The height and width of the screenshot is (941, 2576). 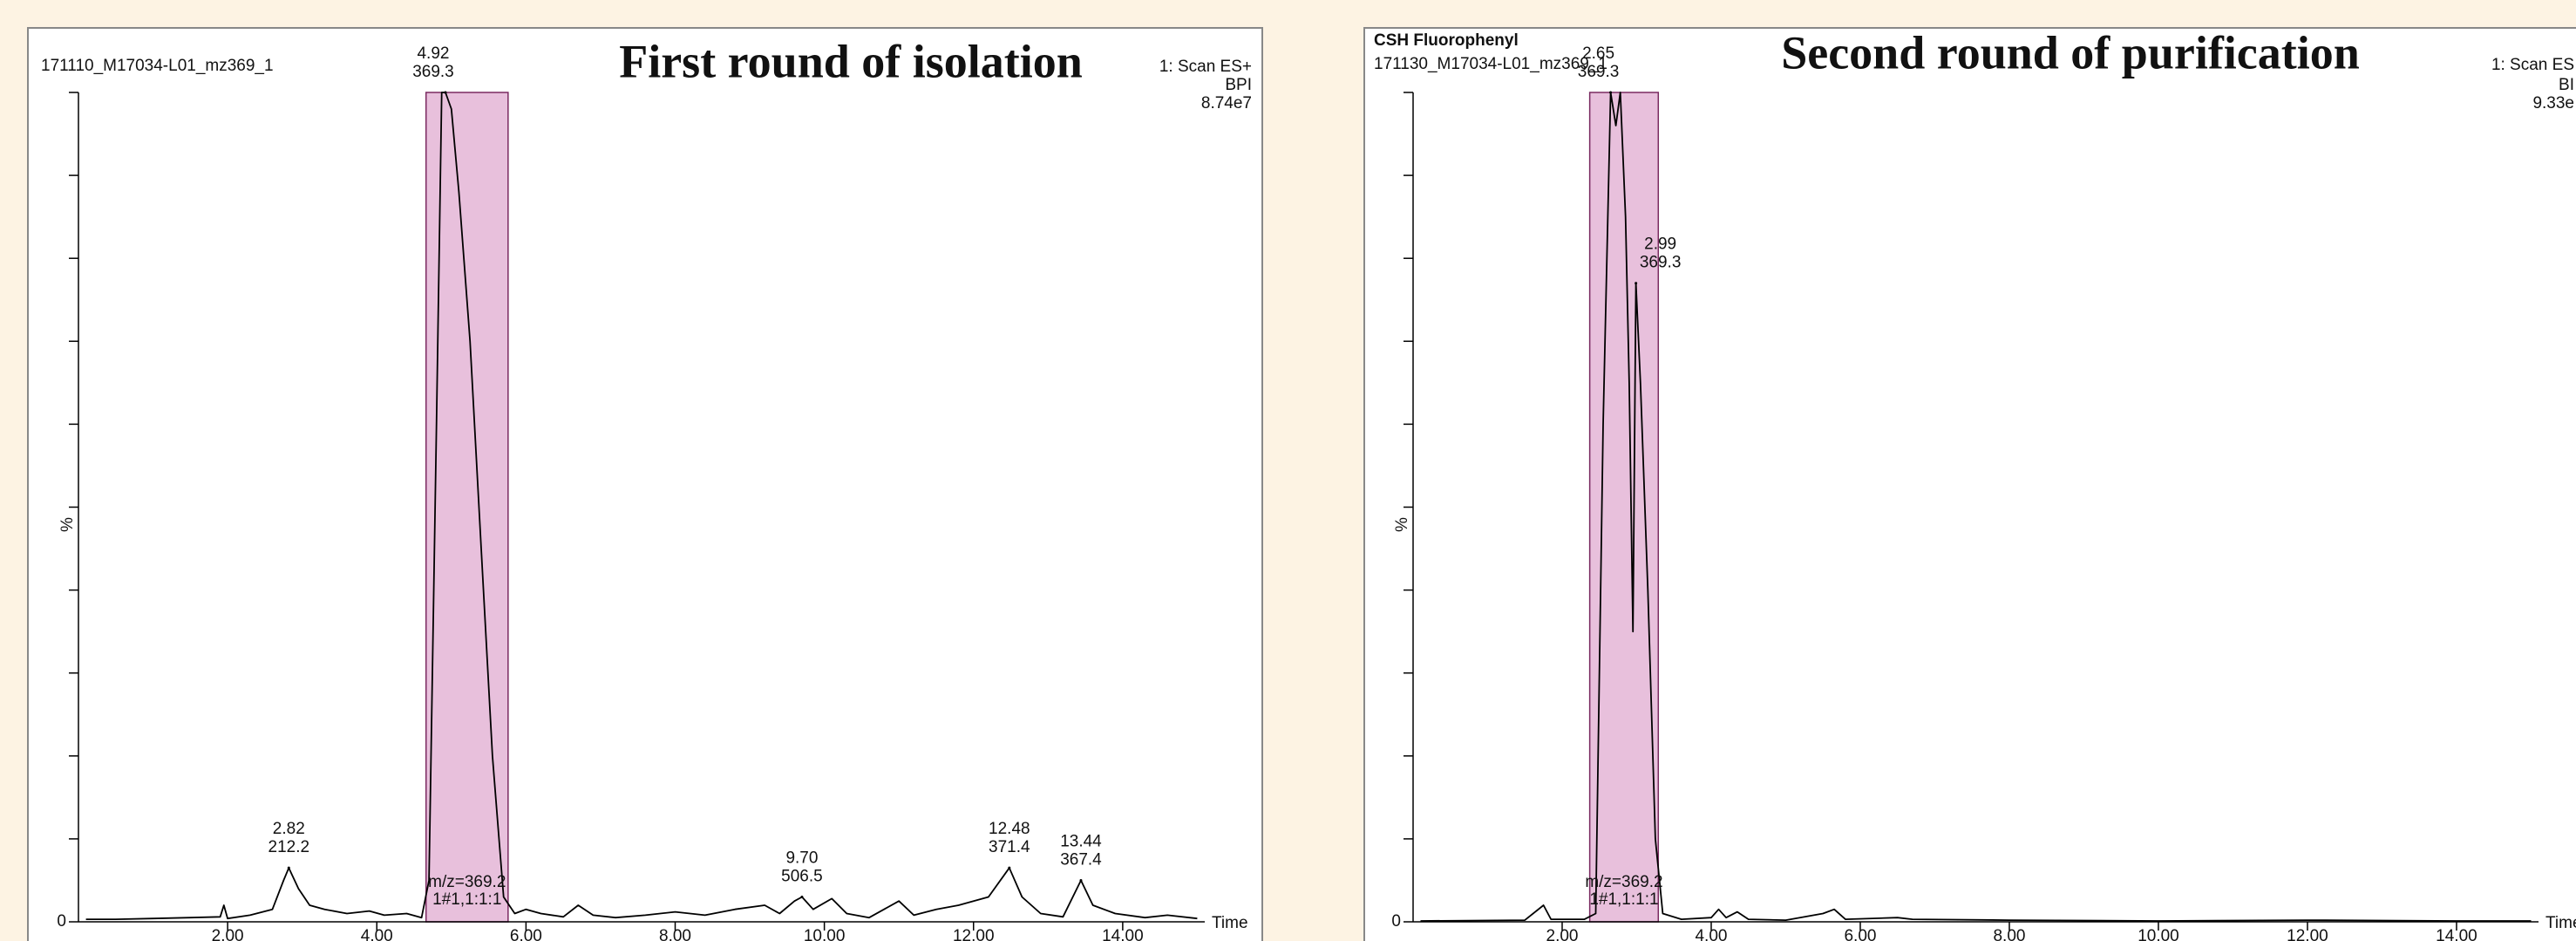 What do you see at coordinates (1205, 67) in the screenshot?
I see `scan-info: 1: Scan ES+` at bounding box center [1205, 67].